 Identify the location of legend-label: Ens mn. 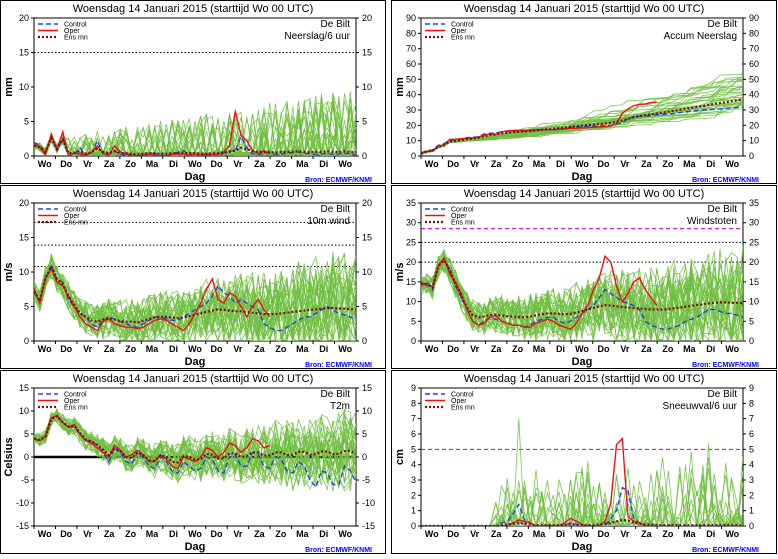
(76, 223).